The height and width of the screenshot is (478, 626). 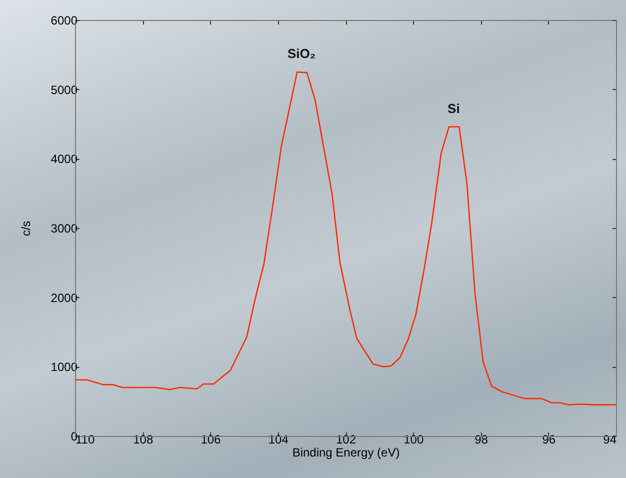 I want to click on annotation: Si, so click(x=454, y=108).